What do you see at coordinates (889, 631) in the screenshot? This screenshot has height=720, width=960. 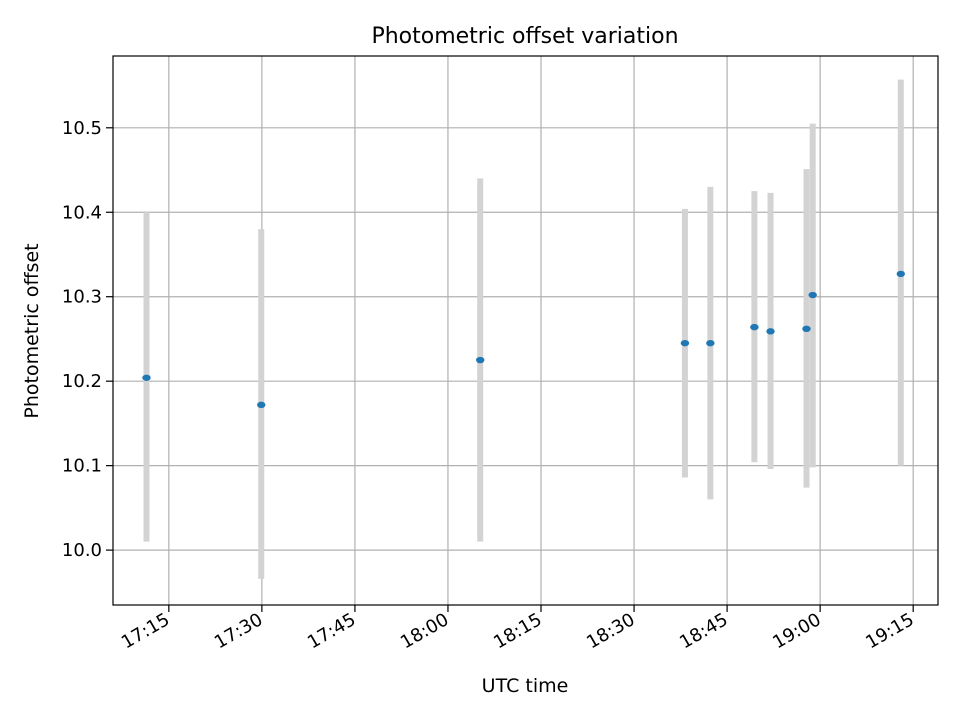 I see `x-tick-label: 19:15` at bounding box center [889, 631].